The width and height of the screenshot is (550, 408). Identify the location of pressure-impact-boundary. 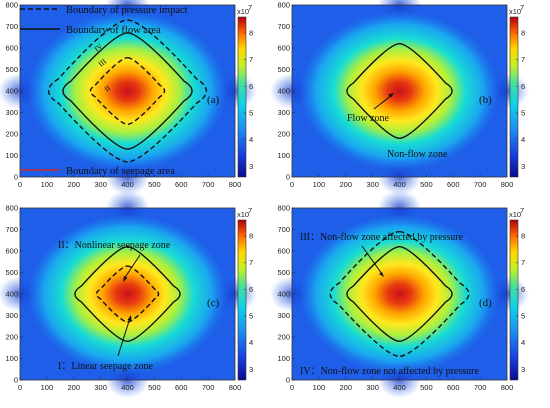
(127, 91).